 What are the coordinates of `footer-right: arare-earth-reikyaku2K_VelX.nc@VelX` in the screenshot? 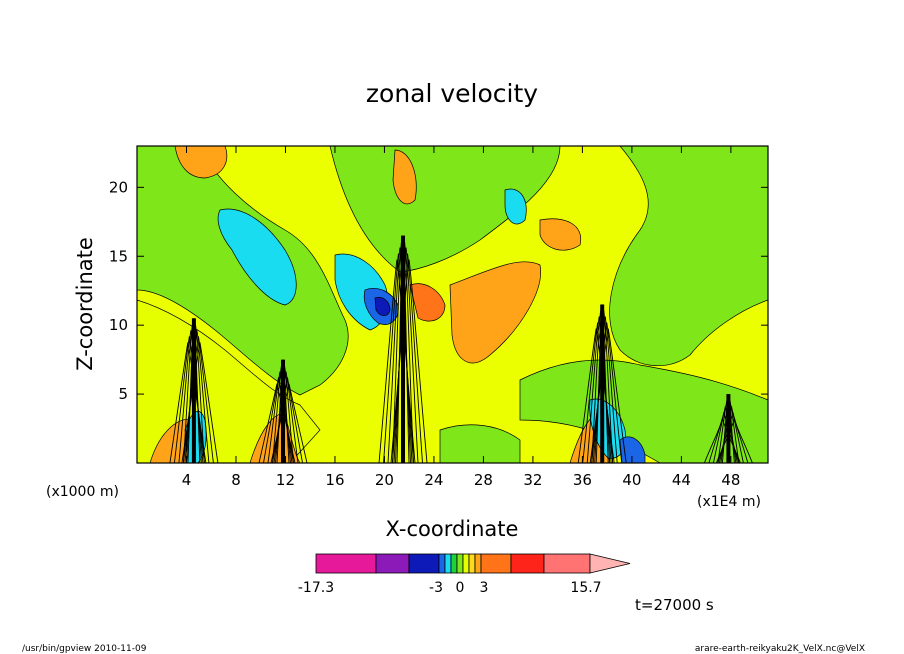 It's located at (780, 649).